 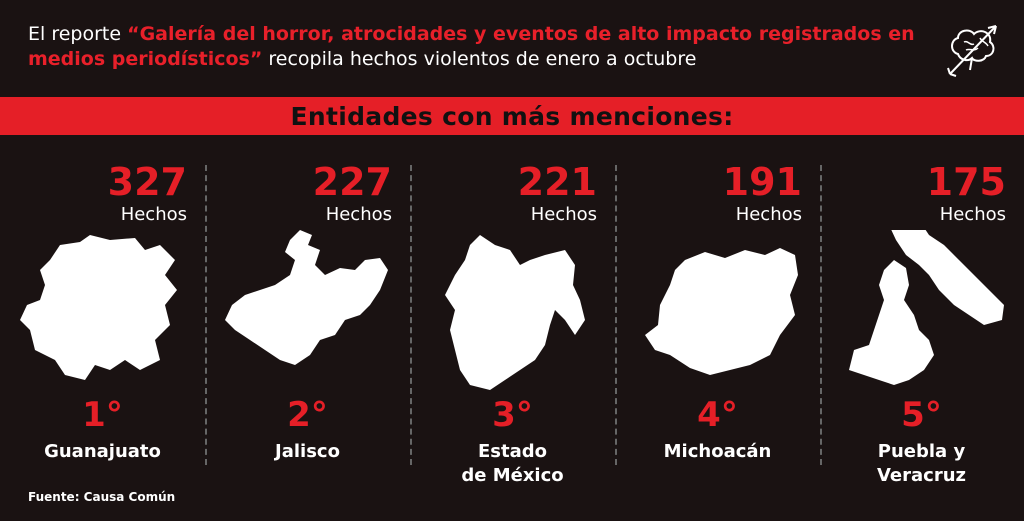 I want to click on count: 327, so click(x=147, y=182).